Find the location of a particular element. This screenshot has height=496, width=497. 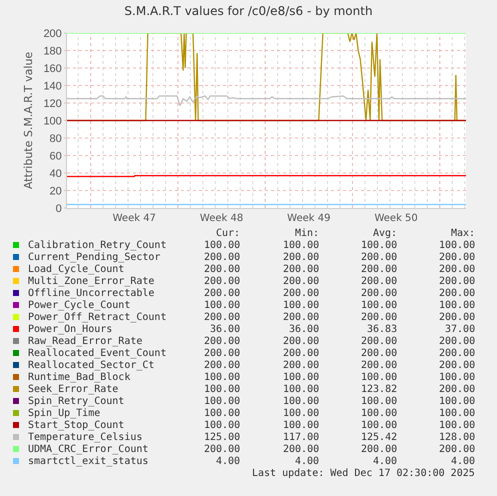

x-tick-label: Week 49 is located at coordinates (308, 218).